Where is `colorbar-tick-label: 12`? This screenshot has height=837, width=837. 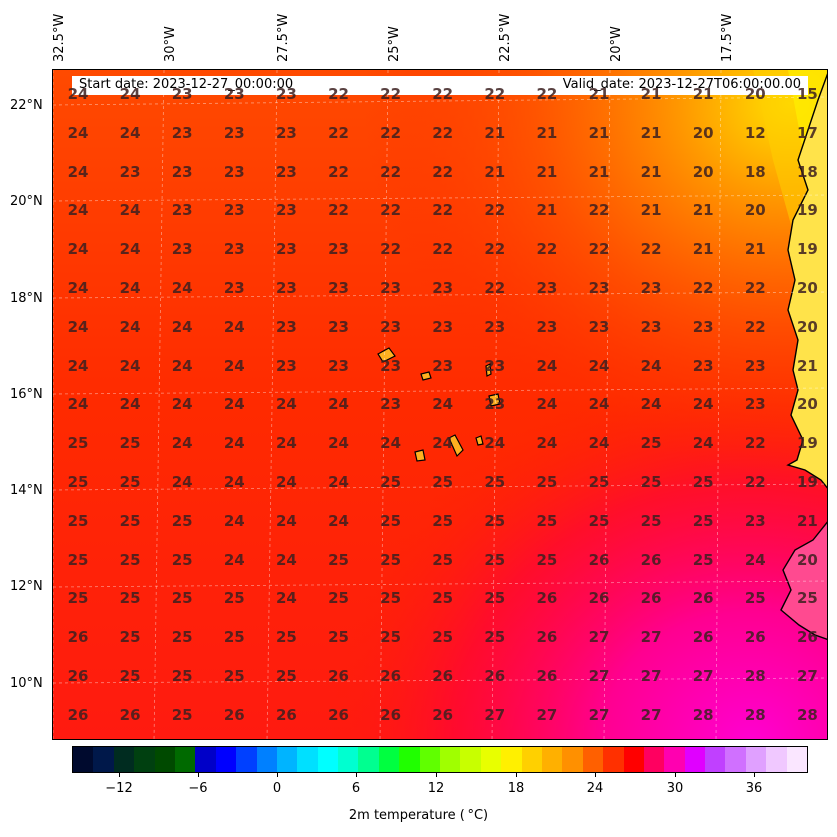
colorbar-tick-label: 12 is located at coordinates (436, 788).